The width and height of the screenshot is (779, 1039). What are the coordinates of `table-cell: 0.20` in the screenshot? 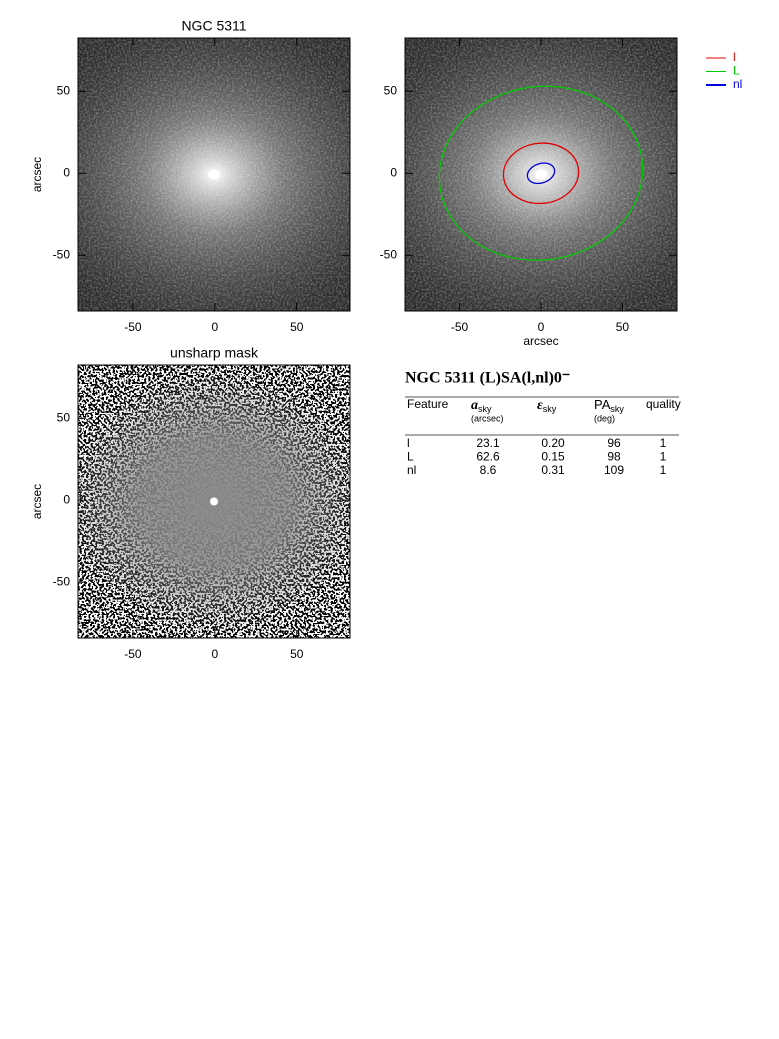 It's located at (553, 443).